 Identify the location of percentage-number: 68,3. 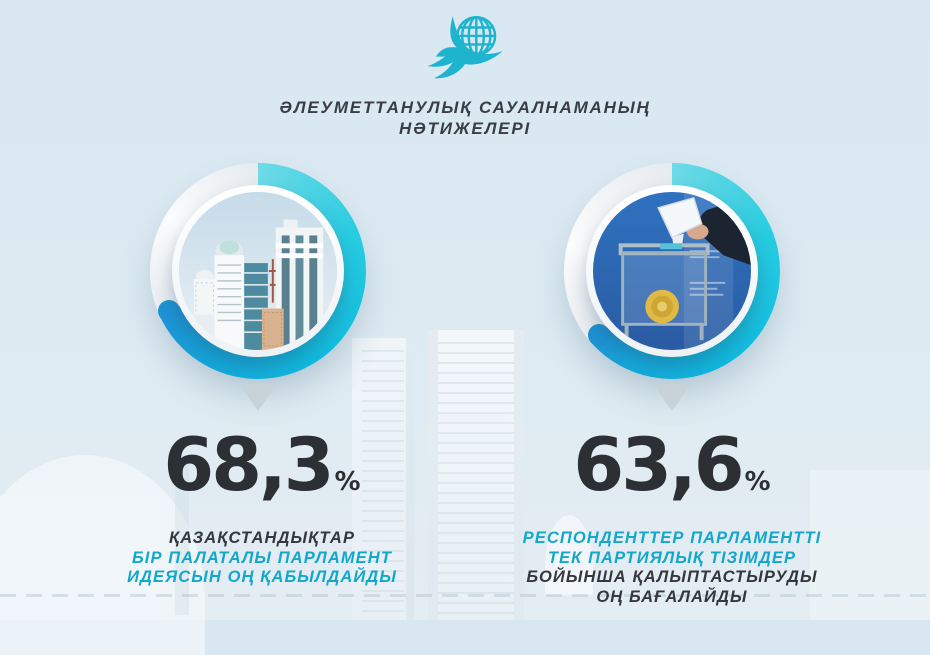
(248, 465).